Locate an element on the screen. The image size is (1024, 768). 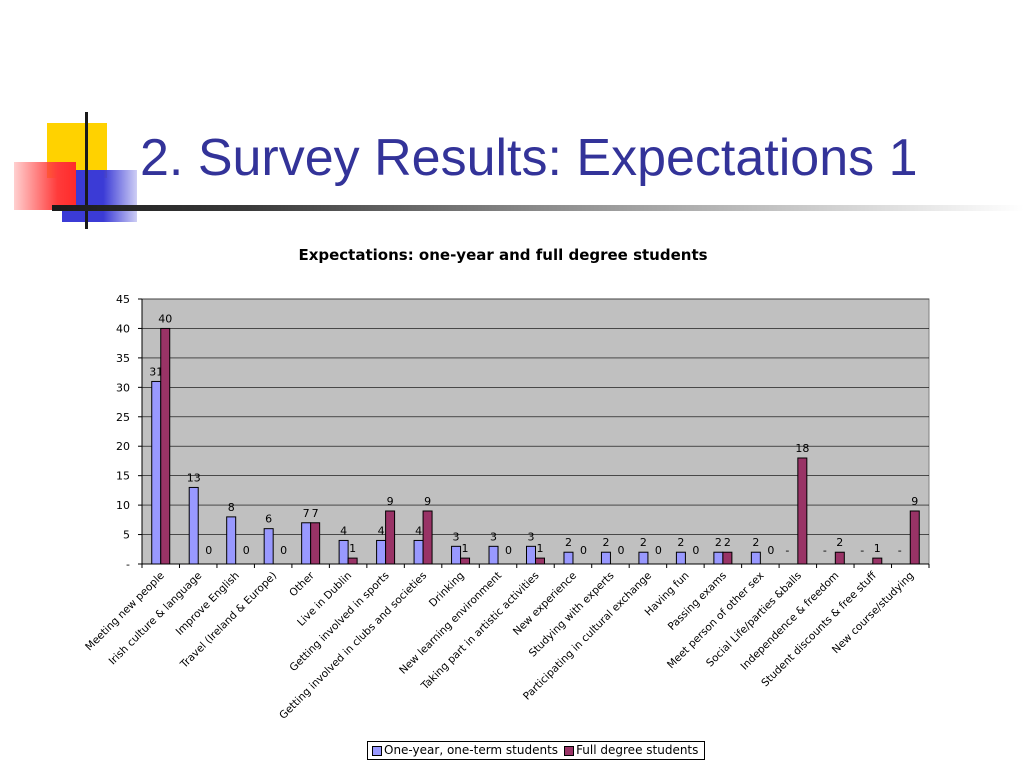
x-tick-label: Other is located at coordinates (302, 584).